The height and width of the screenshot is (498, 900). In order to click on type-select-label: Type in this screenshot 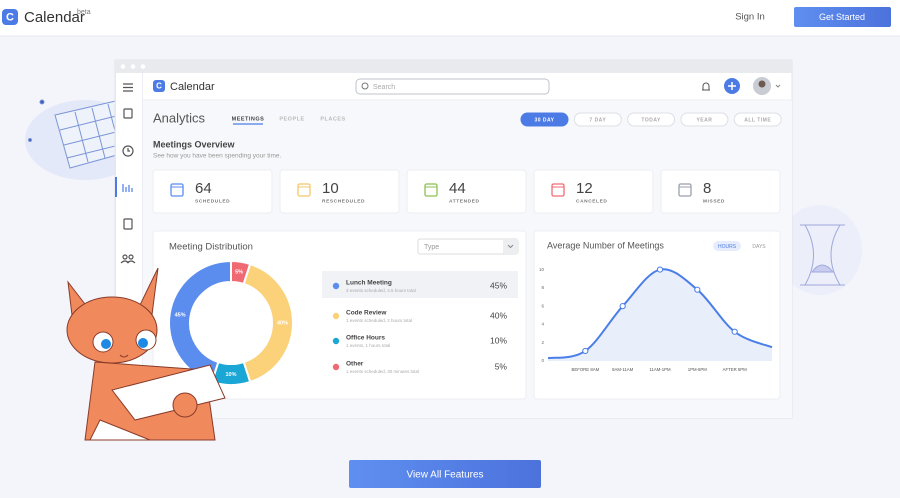, I will do `click(431, 247)`.